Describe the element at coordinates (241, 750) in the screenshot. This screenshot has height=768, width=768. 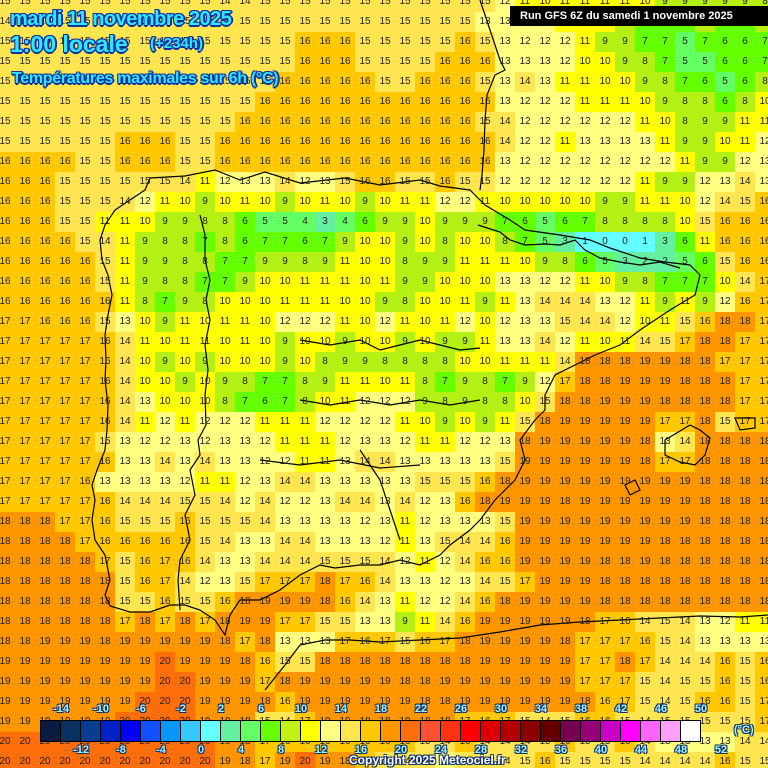
I see `legend-label-bottom: 4` at that location.